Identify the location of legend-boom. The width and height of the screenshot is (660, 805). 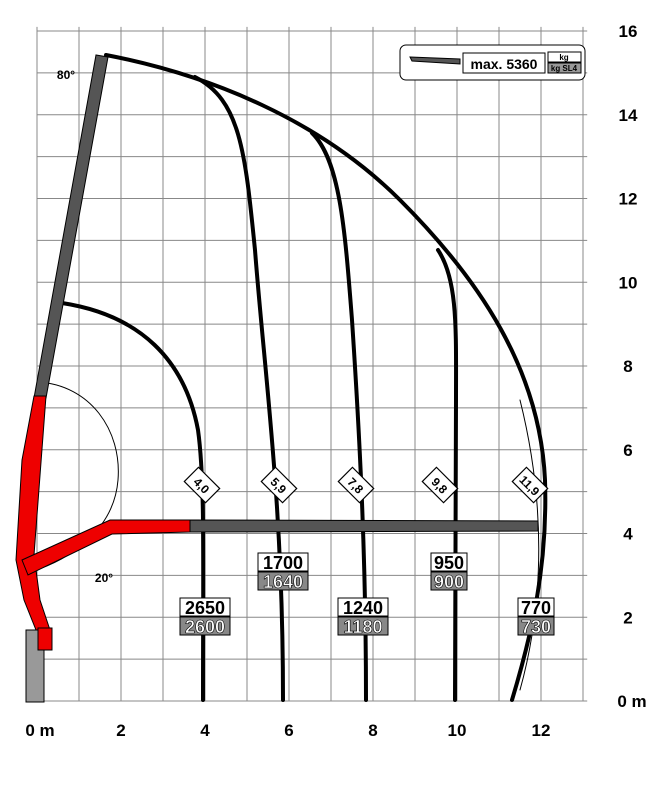
(435, 60).